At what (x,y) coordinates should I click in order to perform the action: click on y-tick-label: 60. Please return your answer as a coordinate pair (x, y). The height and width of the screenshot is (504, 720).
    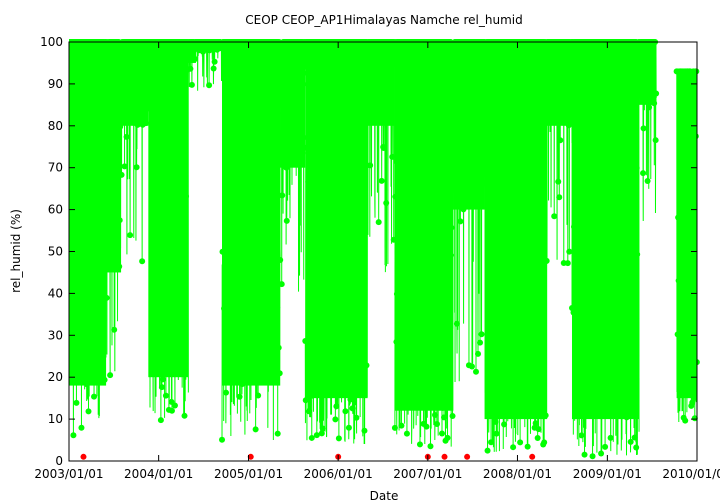
    Looking at the image, I should click on (55, 210).